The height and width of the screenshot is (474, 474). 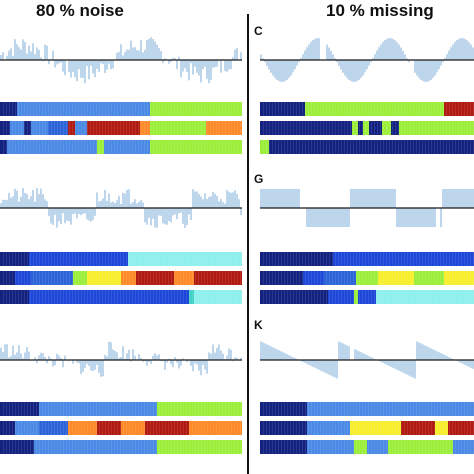 What do you see at coordinates (258, 325) in the screenshot?
I see `panel-label-k: K` at bounding box center [258, 325].